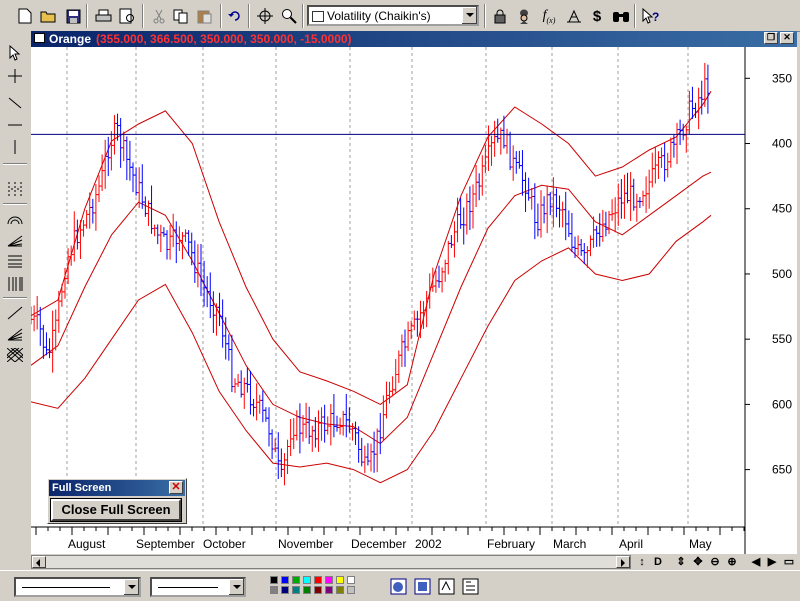 The height and width of the screenshot is (601, 800). I want to click on line-style-select, so click(77, 587).